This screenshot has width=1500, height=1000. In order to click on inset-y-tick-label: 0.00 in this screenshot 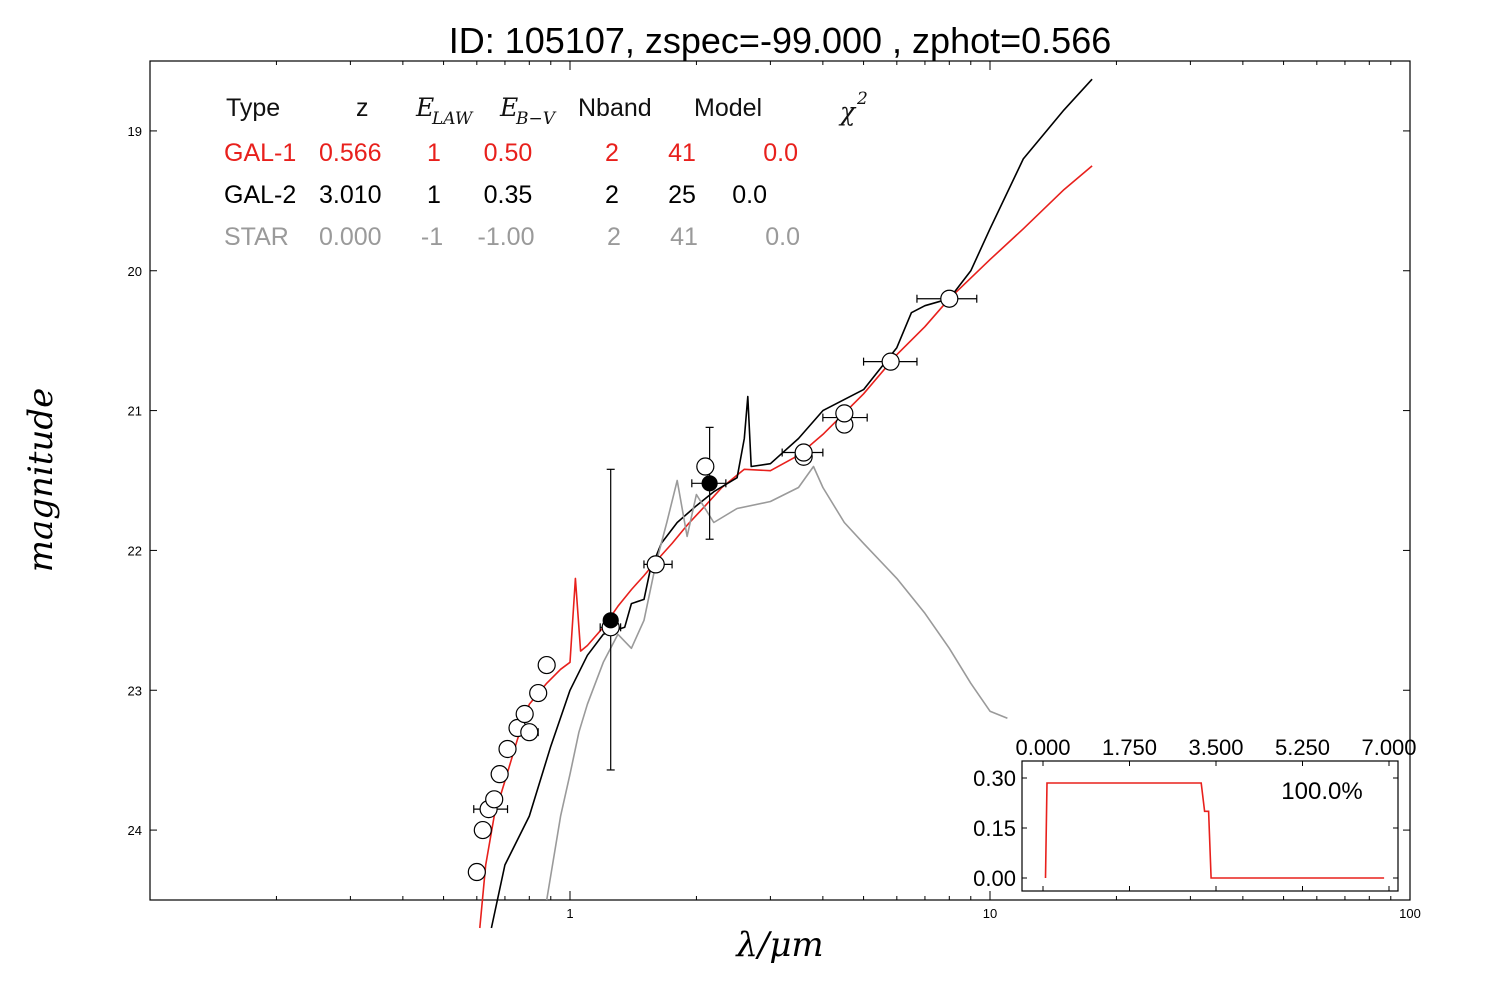, I will do `click(994, 878)`.